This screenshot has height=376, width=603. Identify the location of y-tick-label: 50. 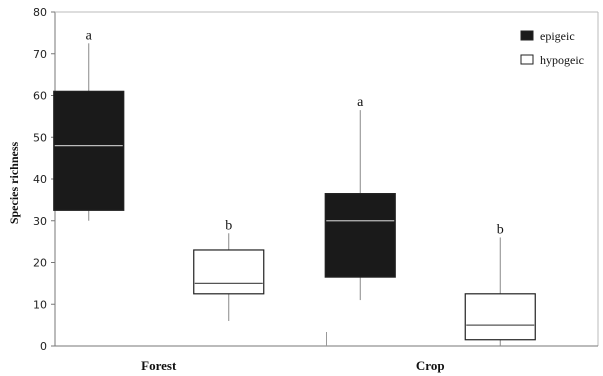
(40, 137).